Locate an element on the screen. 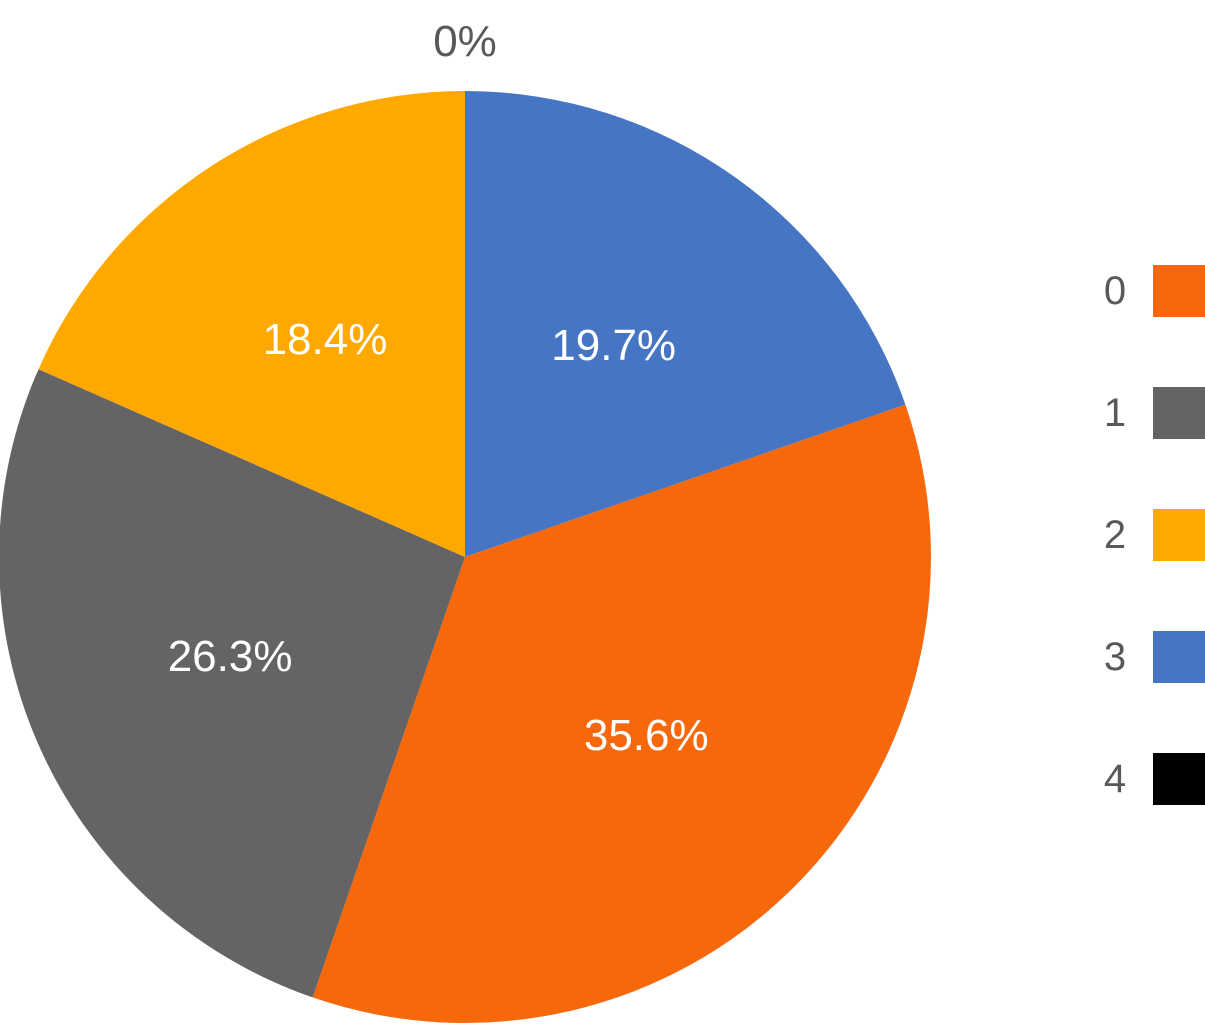 Image resolution: width=1205 pixels, height=1024 pixels. data-label-2: 18.4% is located at coordinates (325, 339).